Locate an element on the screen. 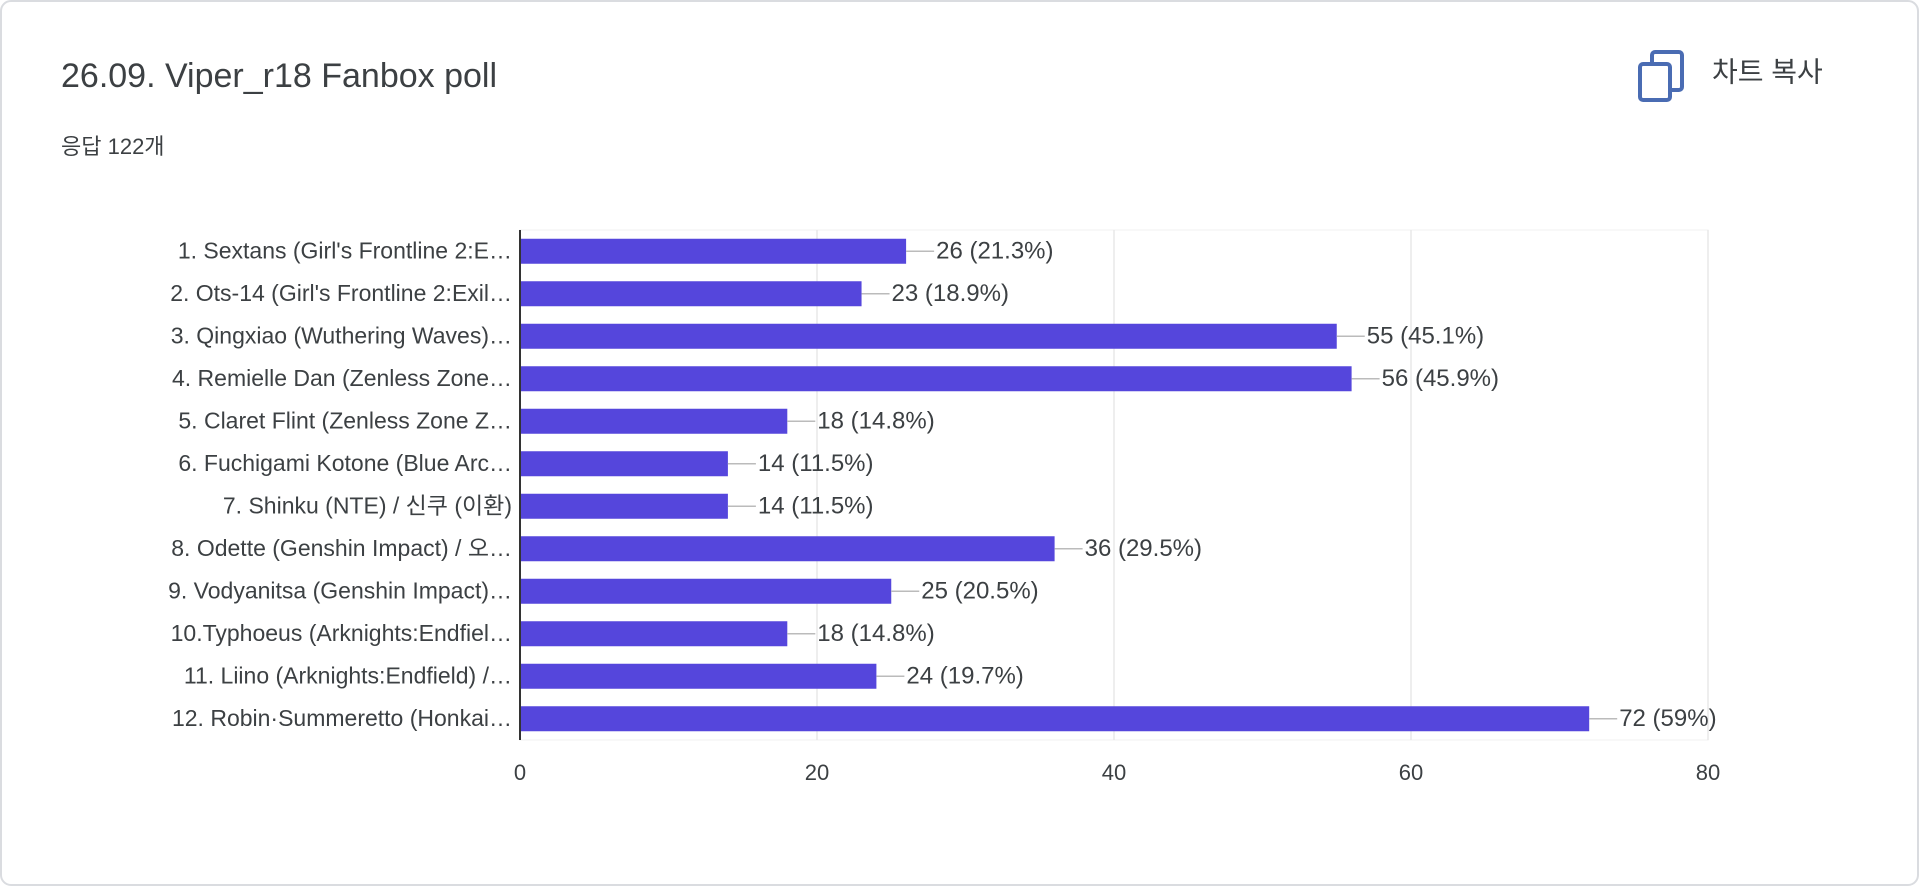 This screenshot has width=1920, height=887. y-tick-label: 7. Shinku (NTE) / 신쿠 (이환) is located at coordinates (367, 505).